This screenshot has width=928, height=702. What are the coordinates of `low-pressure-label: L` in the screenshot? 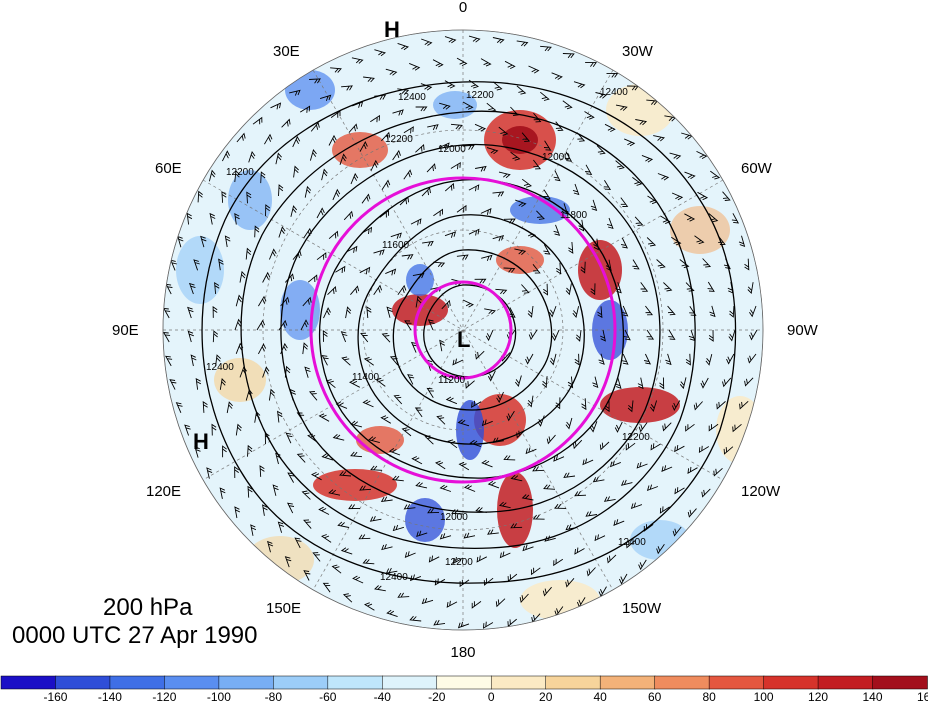 It's located at (463, 339).